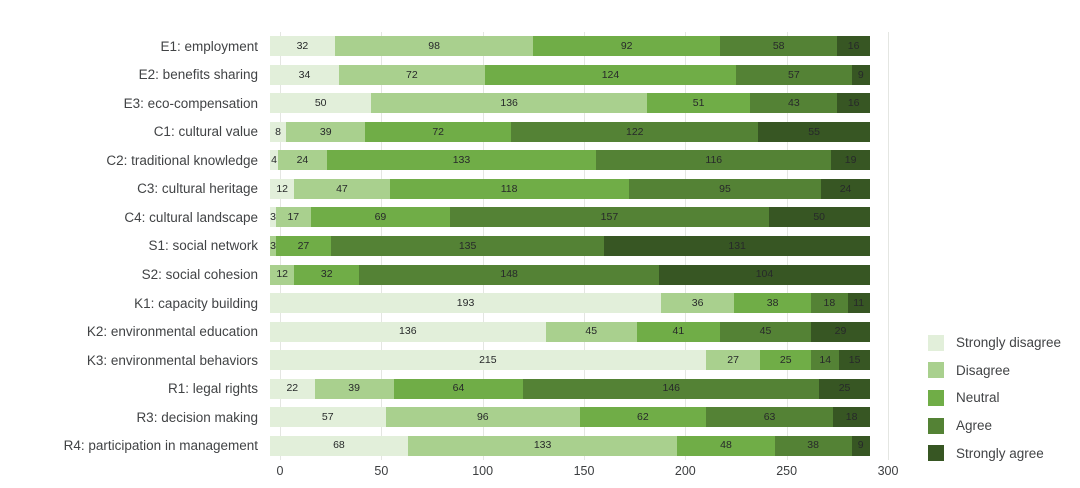  Describe the element at coordinates (354, 388) in the screenshot. I see `segment-value: 39` at that location.